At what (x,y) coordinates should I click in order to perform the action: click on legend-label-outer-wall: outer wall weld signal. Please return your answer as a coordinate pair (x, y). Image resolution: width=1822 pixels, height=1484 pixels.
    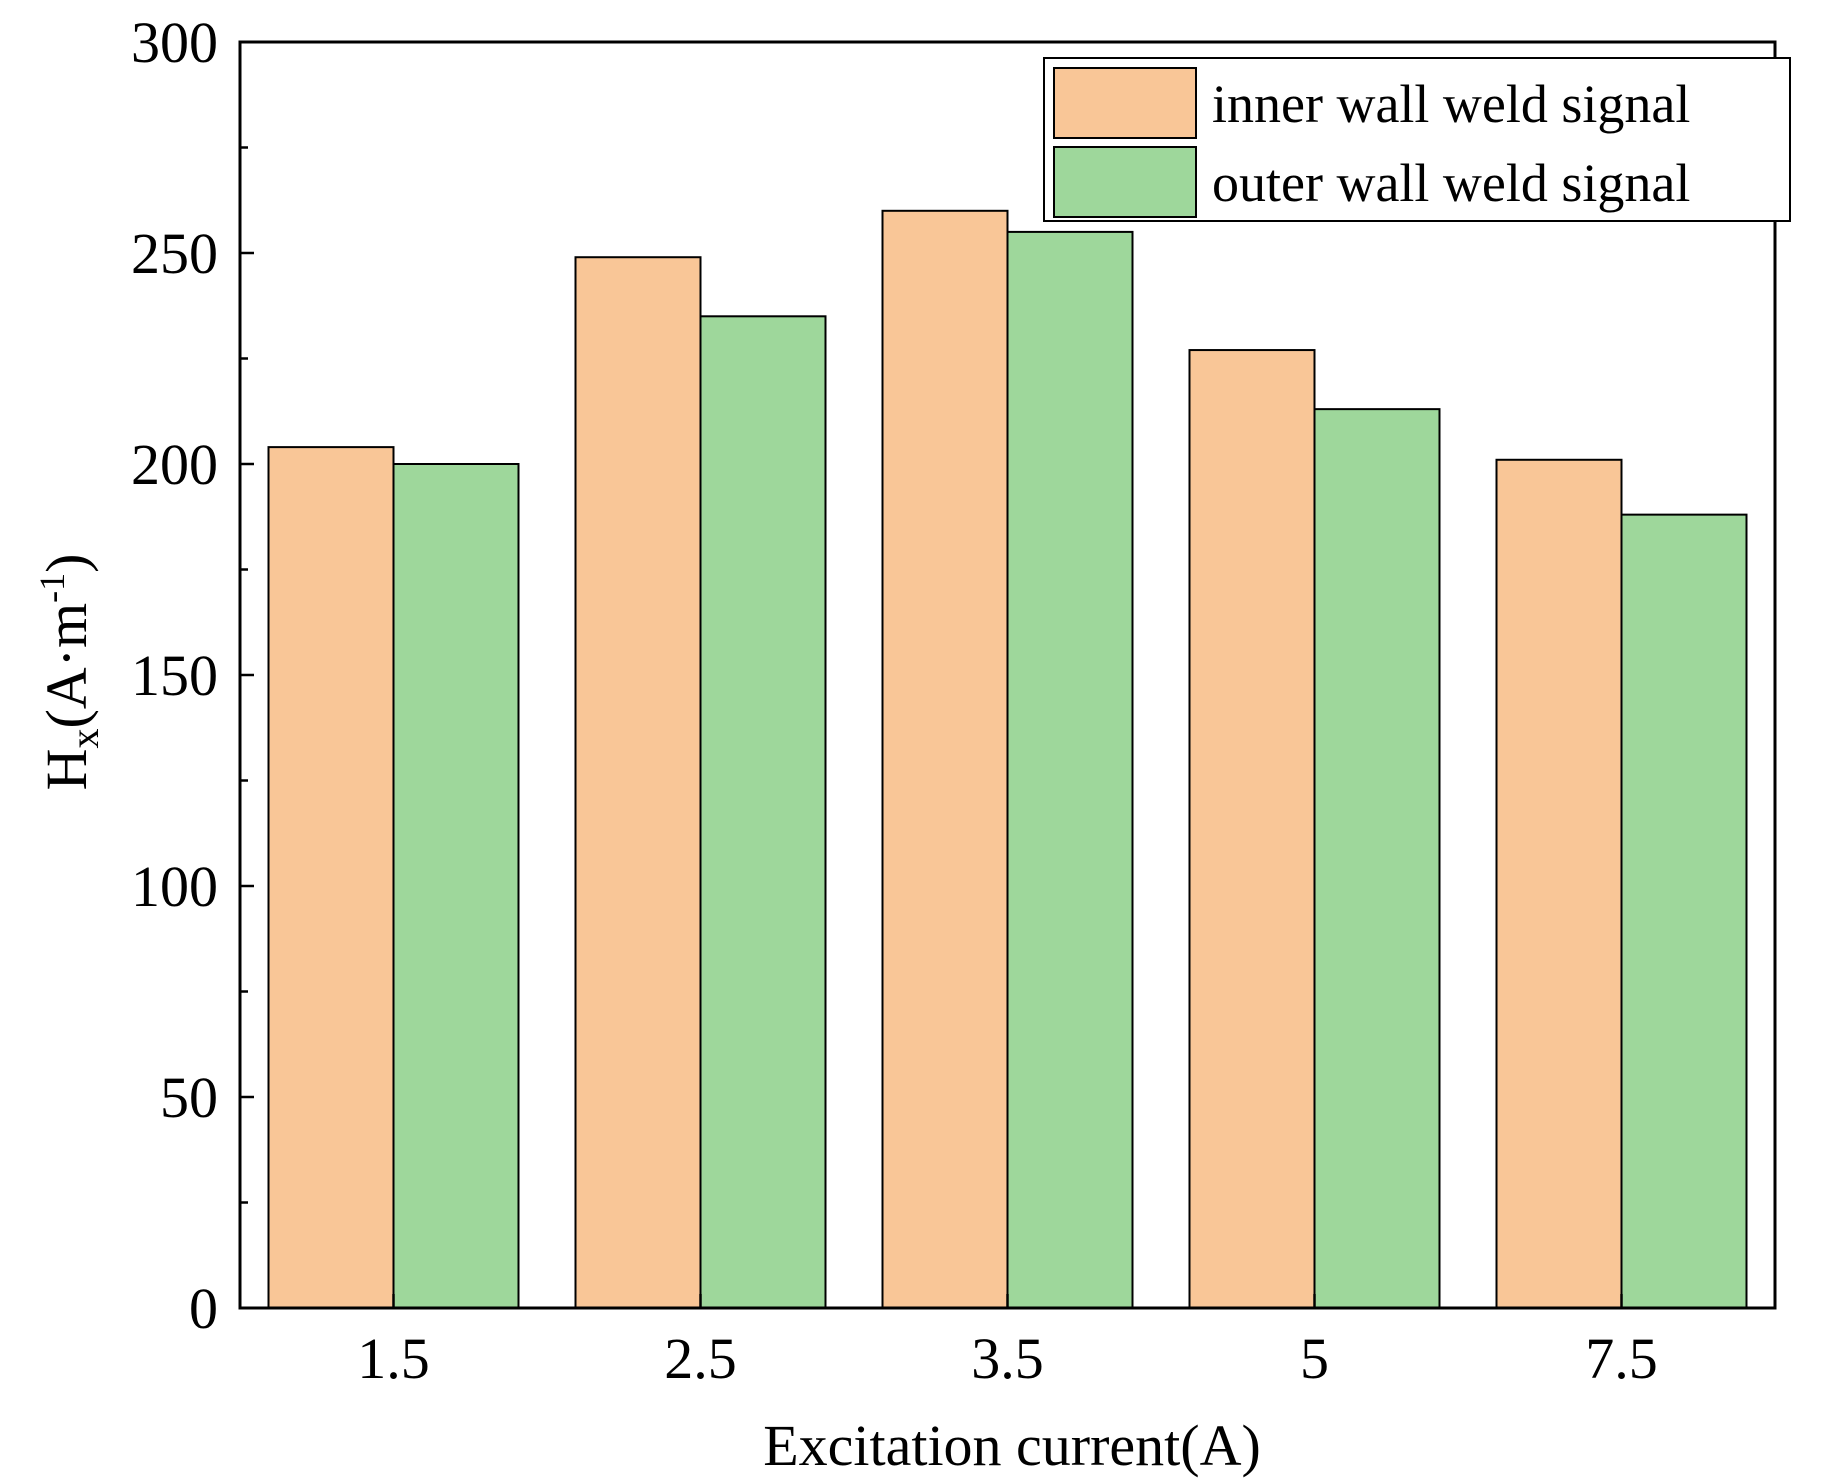
    Looking at the image, I should click on (1451, 183).